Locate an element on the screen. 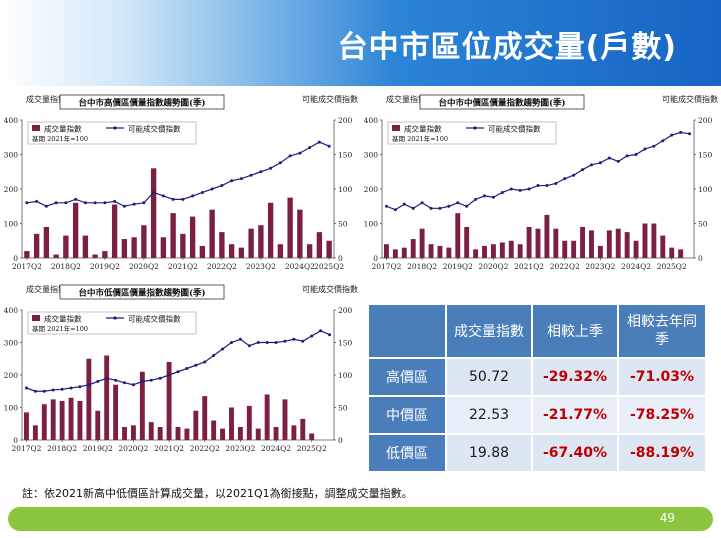 Image resolution: width=721 pixels, height=538 pixels. table-header: 成交量指數 is located at coordinates (489, 331).